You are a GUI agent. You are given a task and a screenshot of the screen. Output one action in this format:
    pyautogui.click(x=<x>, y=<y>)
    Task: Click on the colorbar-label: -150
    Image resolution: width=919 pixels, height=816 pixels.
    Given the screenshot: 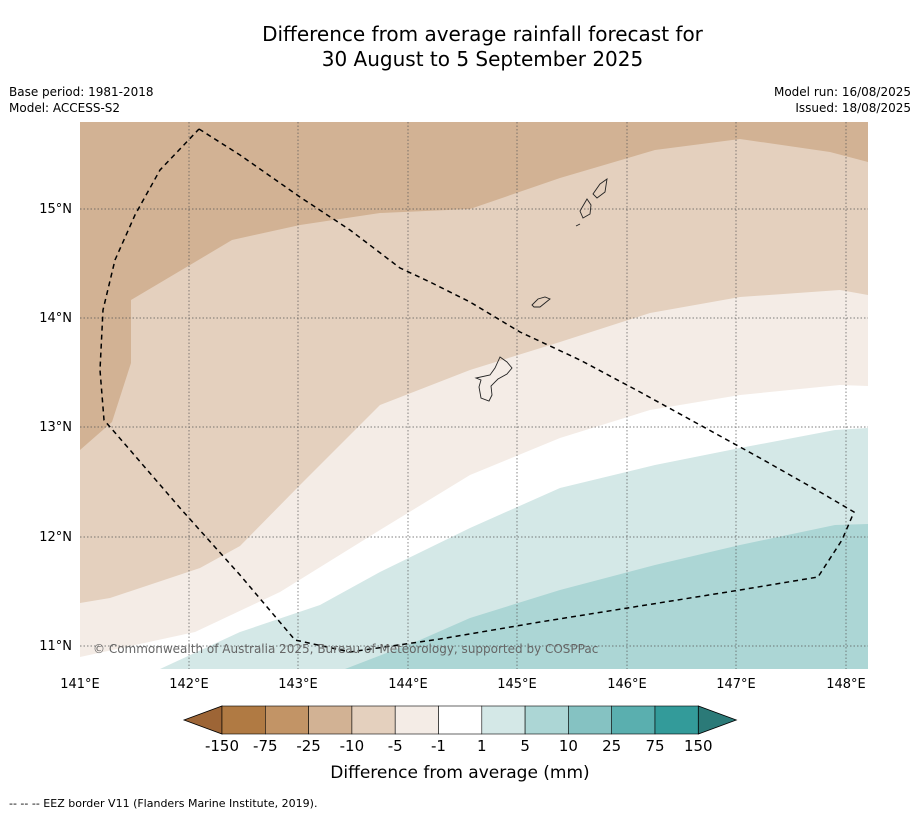 What is the action you would take?
    pyautogui.click(x=222, y=746)
    